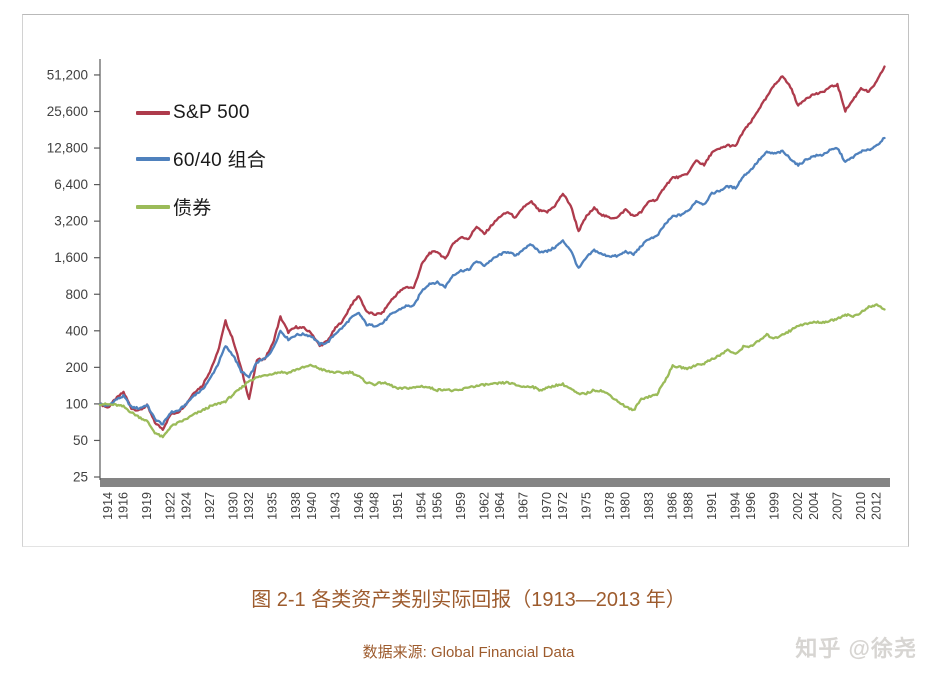 This screenshot has width=937, height=680. Describe the element at coordinates (211, 112) in the screenshot. I see `legend-label-sp500: S&P 500` at that location.